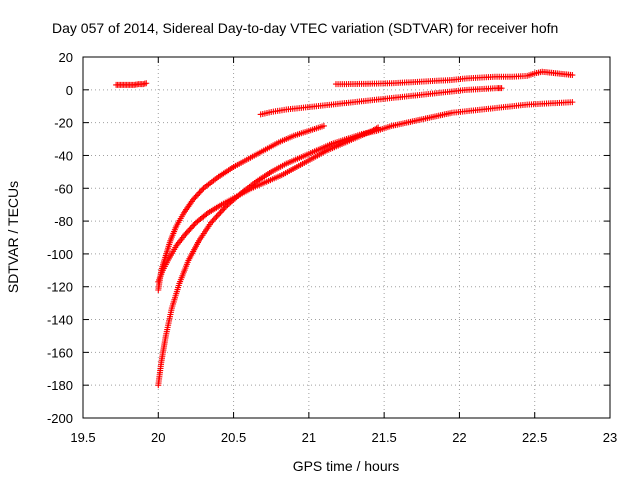 The height and width of the screenshot is (480, 640). What do you see at coordinates (383, 437) in the screenshot?
I see `x-tick-label: 21.5` at bounding box center [383, 437].